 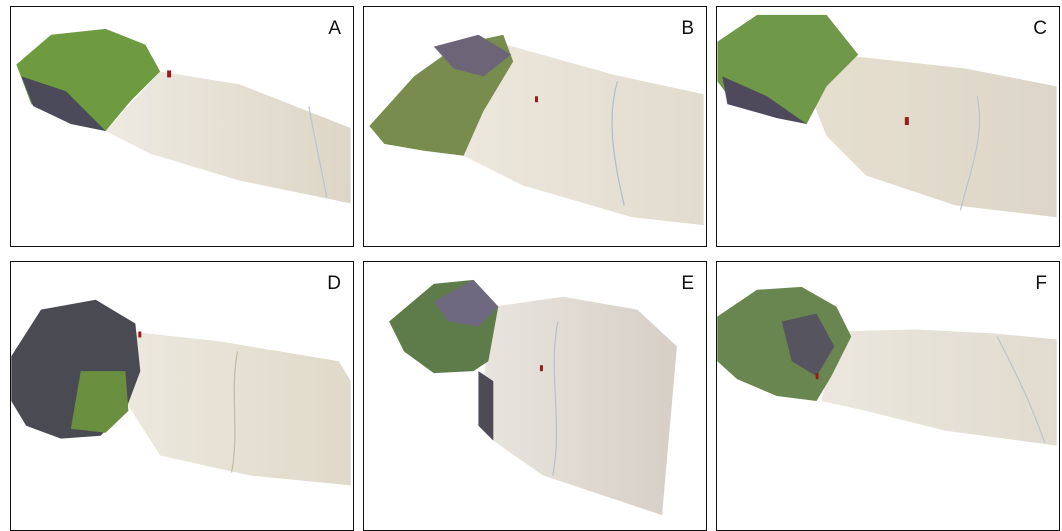 I want to click on panel-label-d: D, so click(x=334, y=283).